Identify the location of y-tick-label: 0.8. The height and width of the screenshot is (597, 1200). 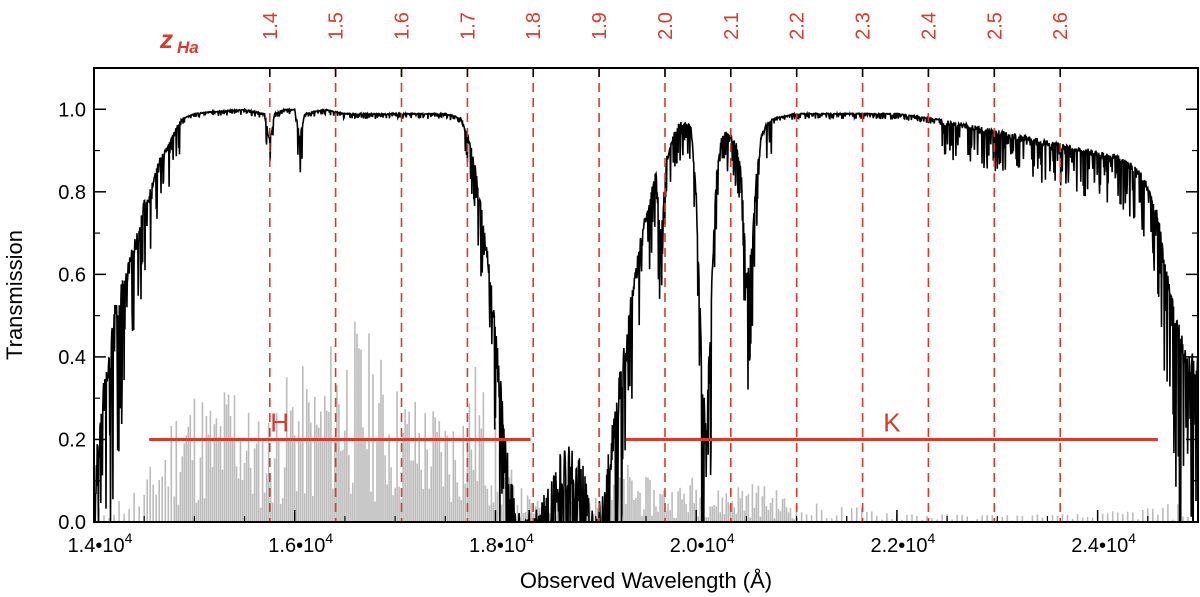
(72, 193).